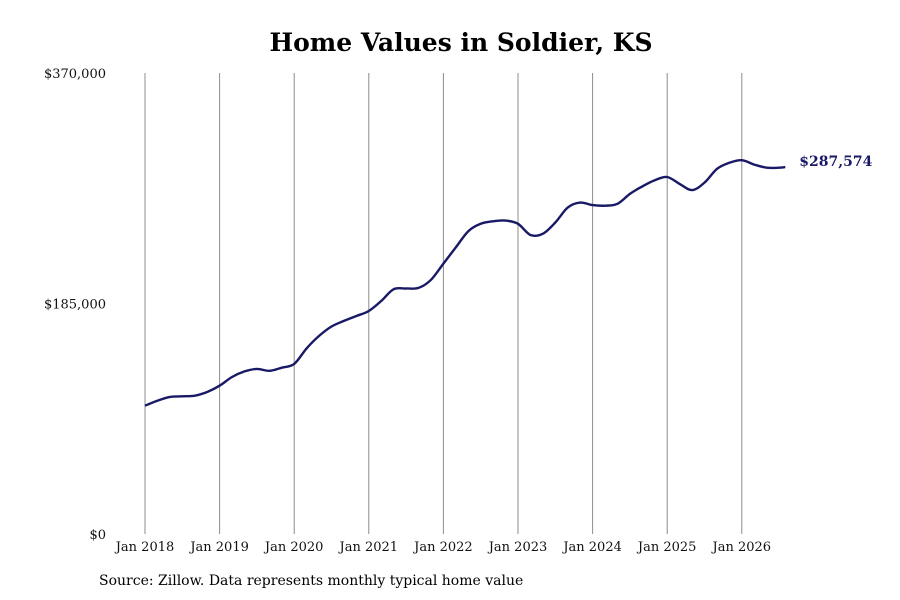 Image resolution: width=900 pixels, height=600 pixels. I want to click on x-tick-label: Jan 2019, so click(218, 547).